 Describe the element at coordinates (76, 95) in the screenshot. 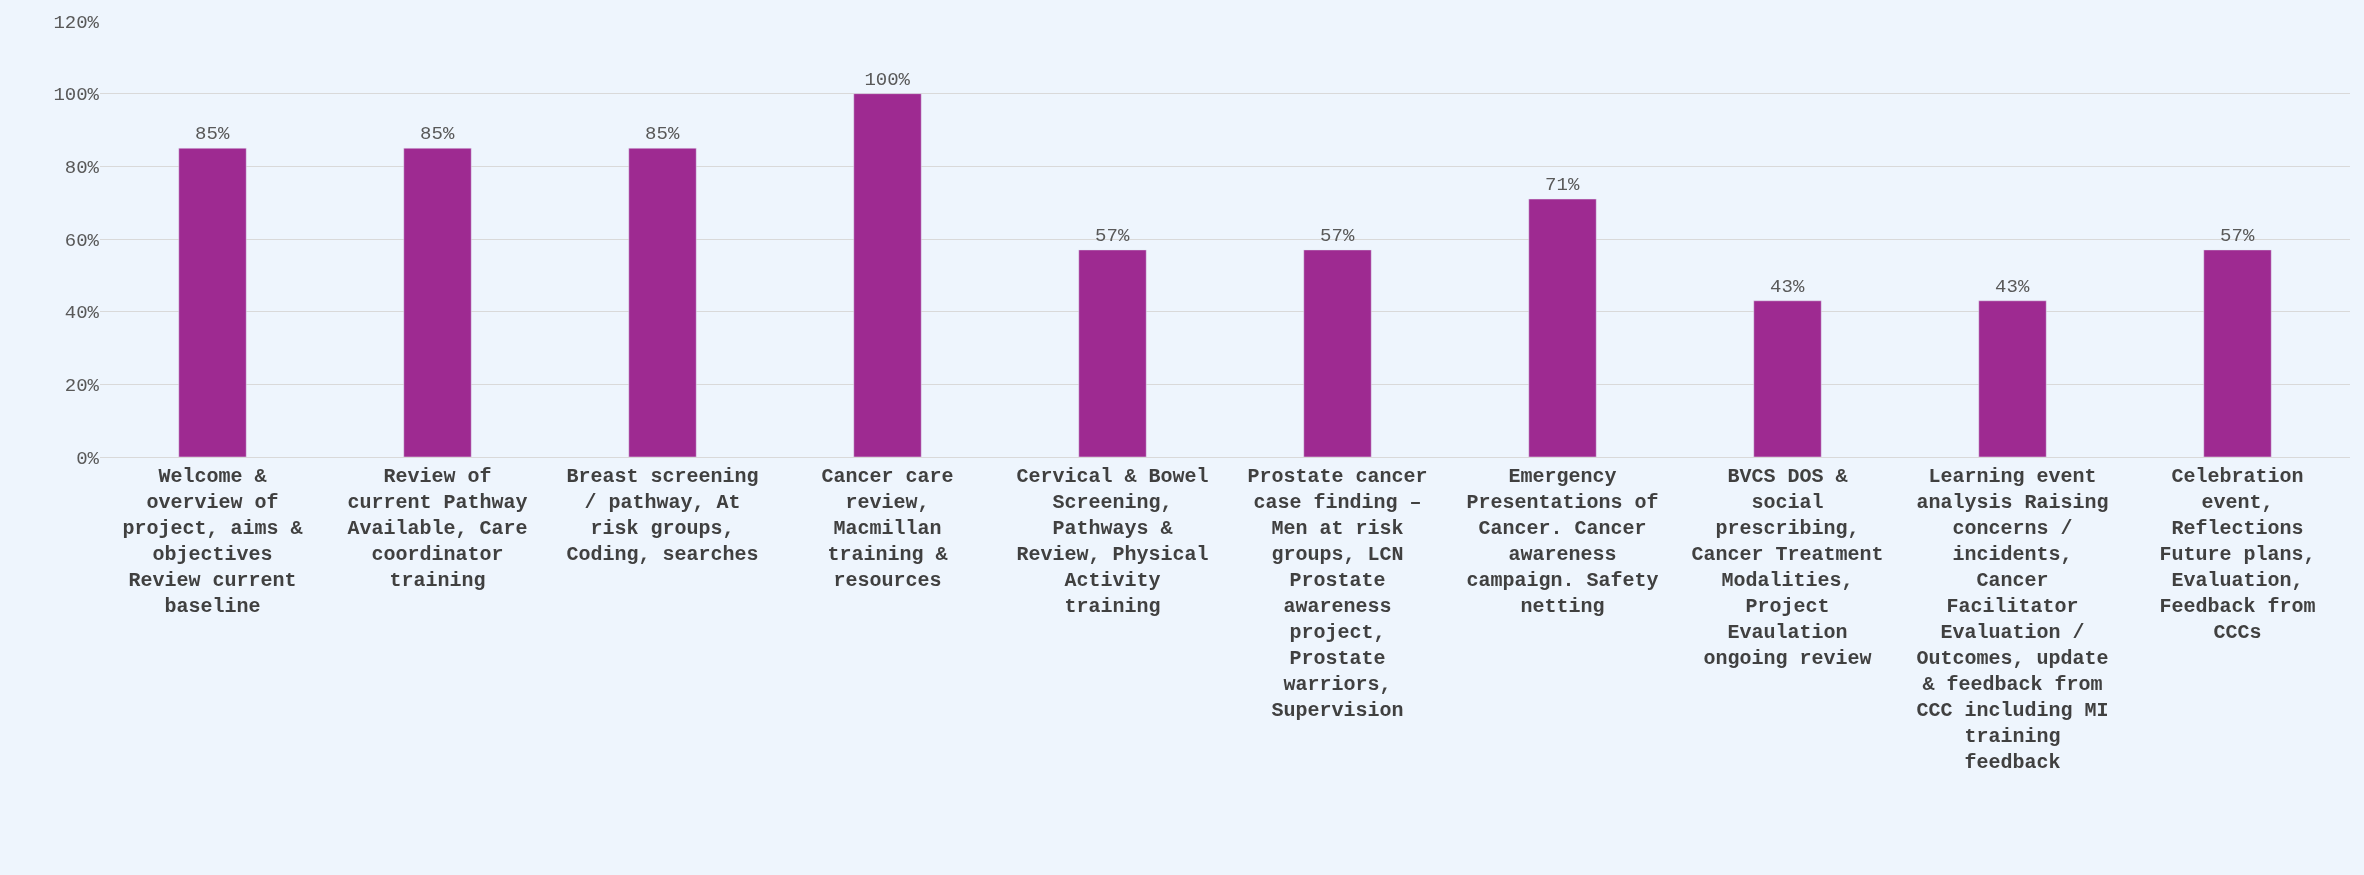

I see `y-tick-label: 100%` at that location.